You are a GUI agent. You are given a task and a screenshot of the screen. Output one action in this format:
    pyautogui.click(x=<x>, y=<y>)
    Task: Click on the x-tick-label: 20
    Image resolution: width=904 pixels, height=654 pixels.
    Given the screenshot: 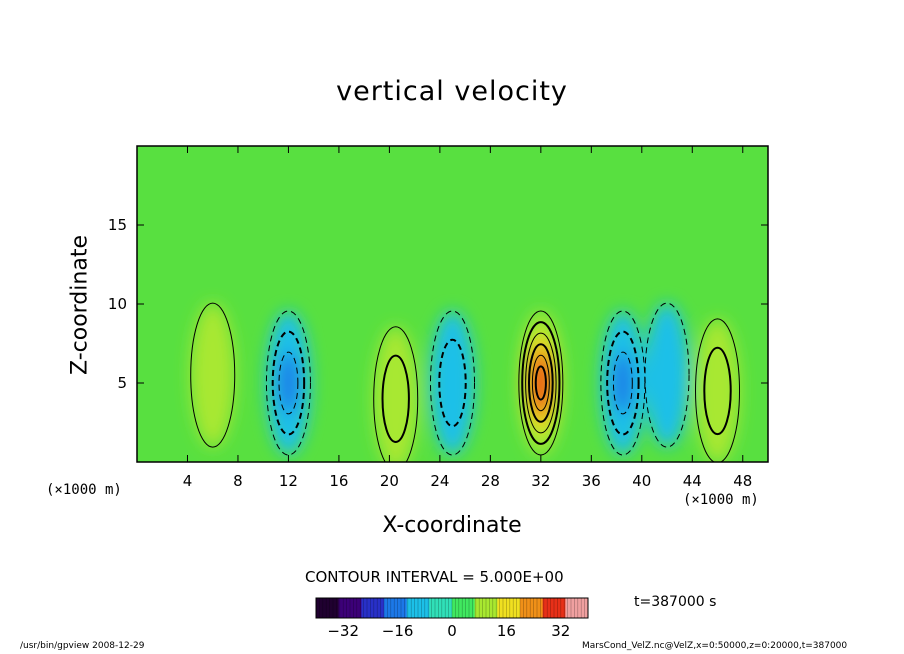 What is the action you would take?
    pyautogui.click(x=389, y=481)
    